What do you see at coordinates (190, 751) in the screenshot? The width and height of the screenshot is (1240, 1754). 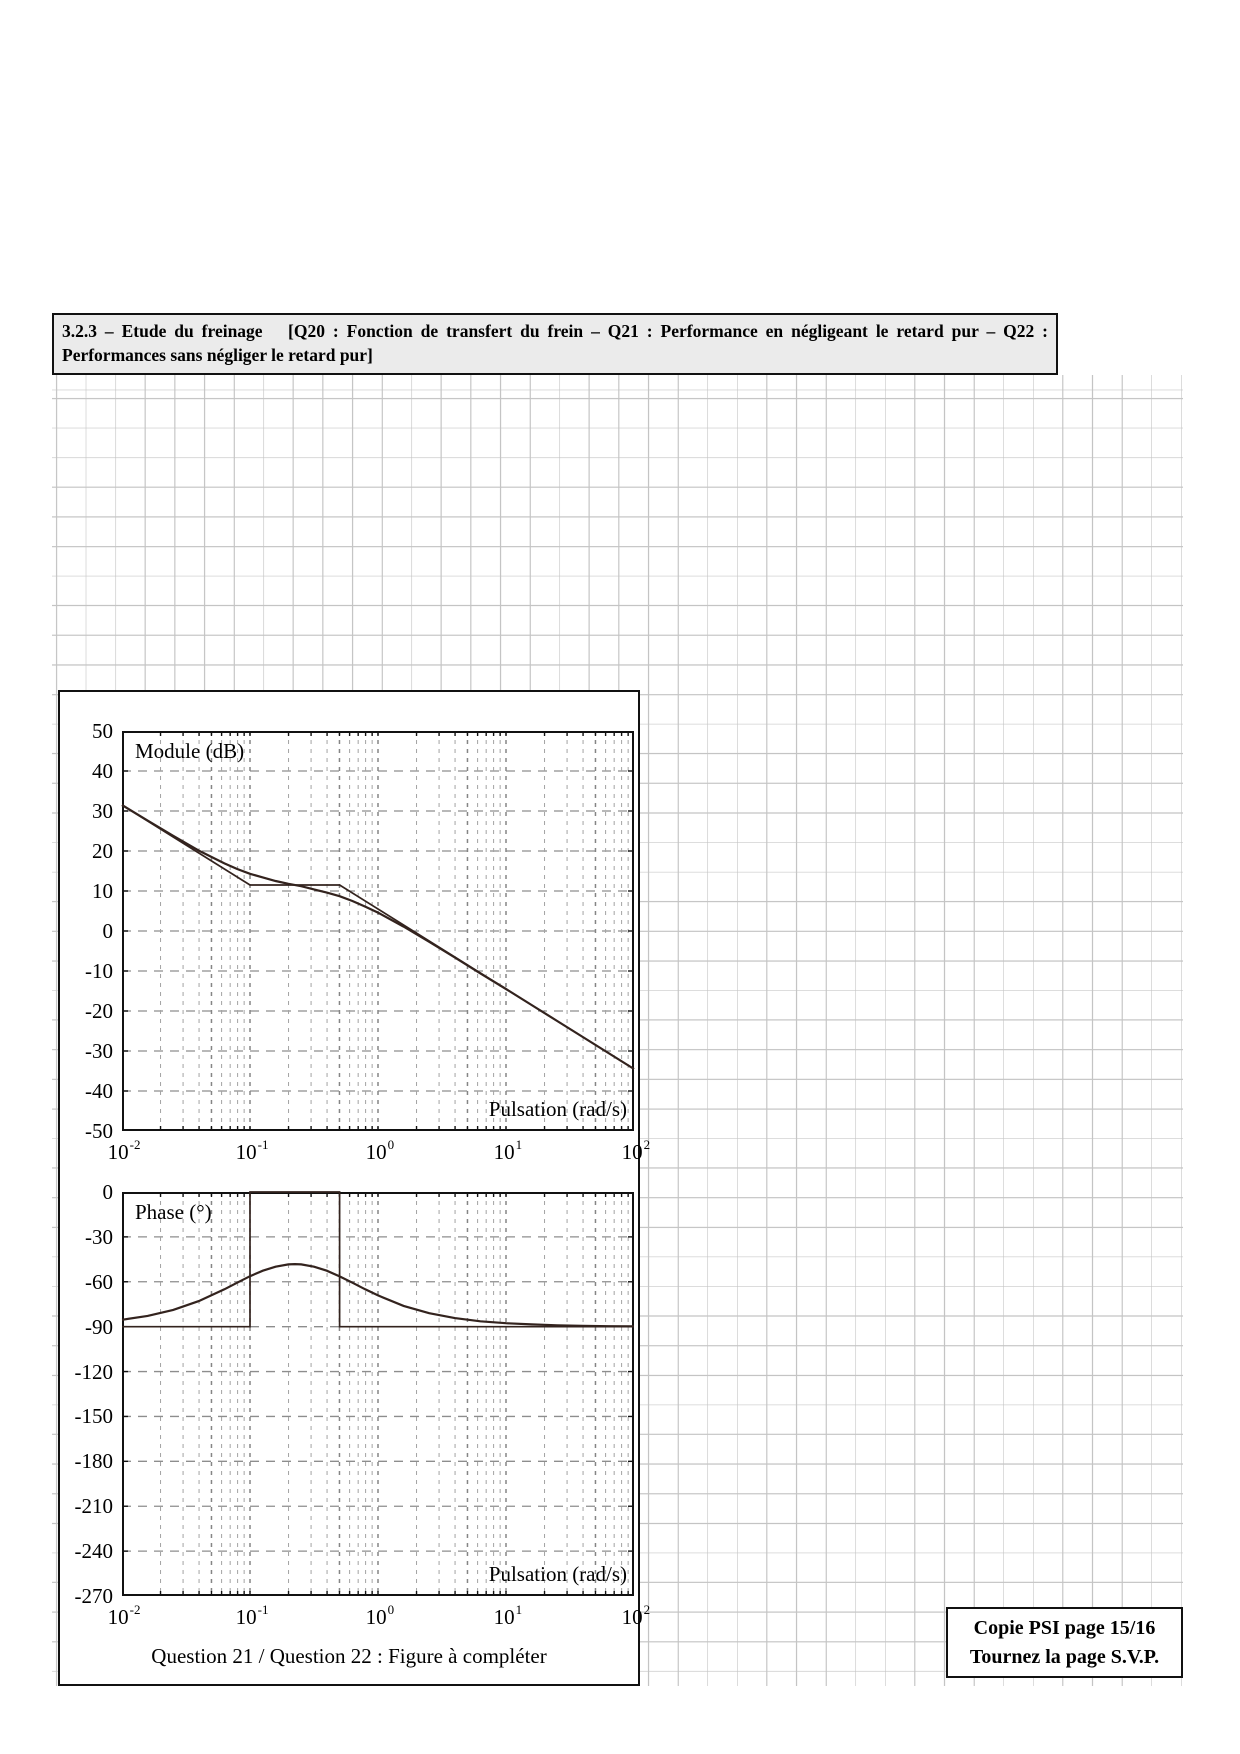 I see `magnitude-axis-title: Module (dB)` at bounding box center [190, 751].